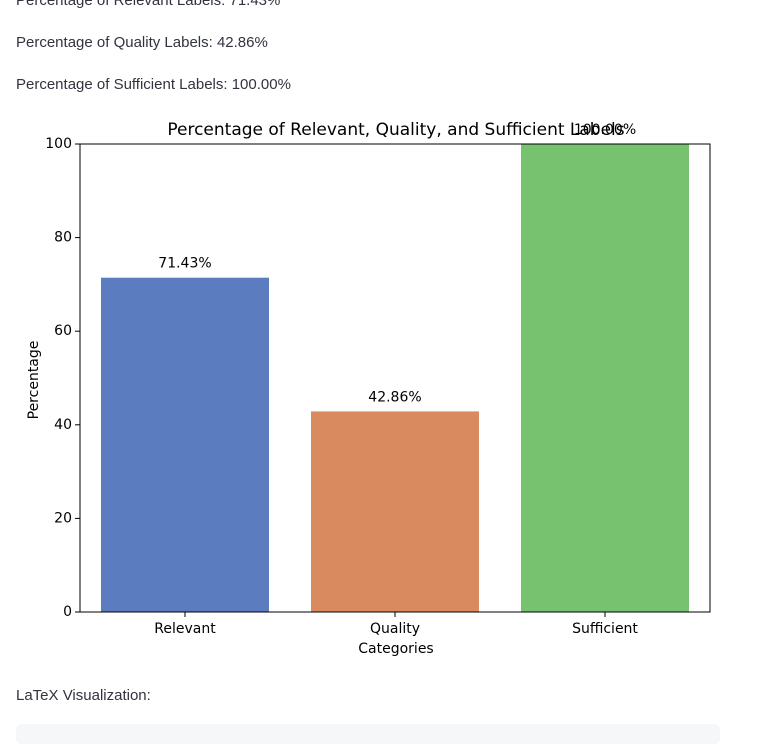 The image size is (762, 744). I want to click on x-axis-label: Categories, so click(395, 649).